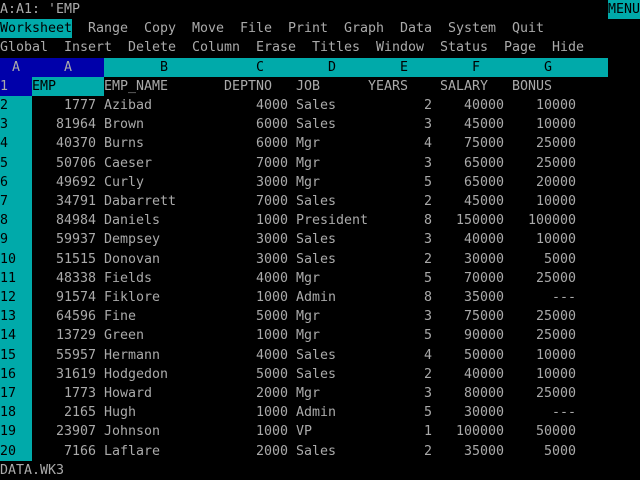 This screenshot has height=480, width=640. What do you see at coordinates (16, 355) in the screenshot?
I see `row-number-15: 15` at bounding box center [16, 355].